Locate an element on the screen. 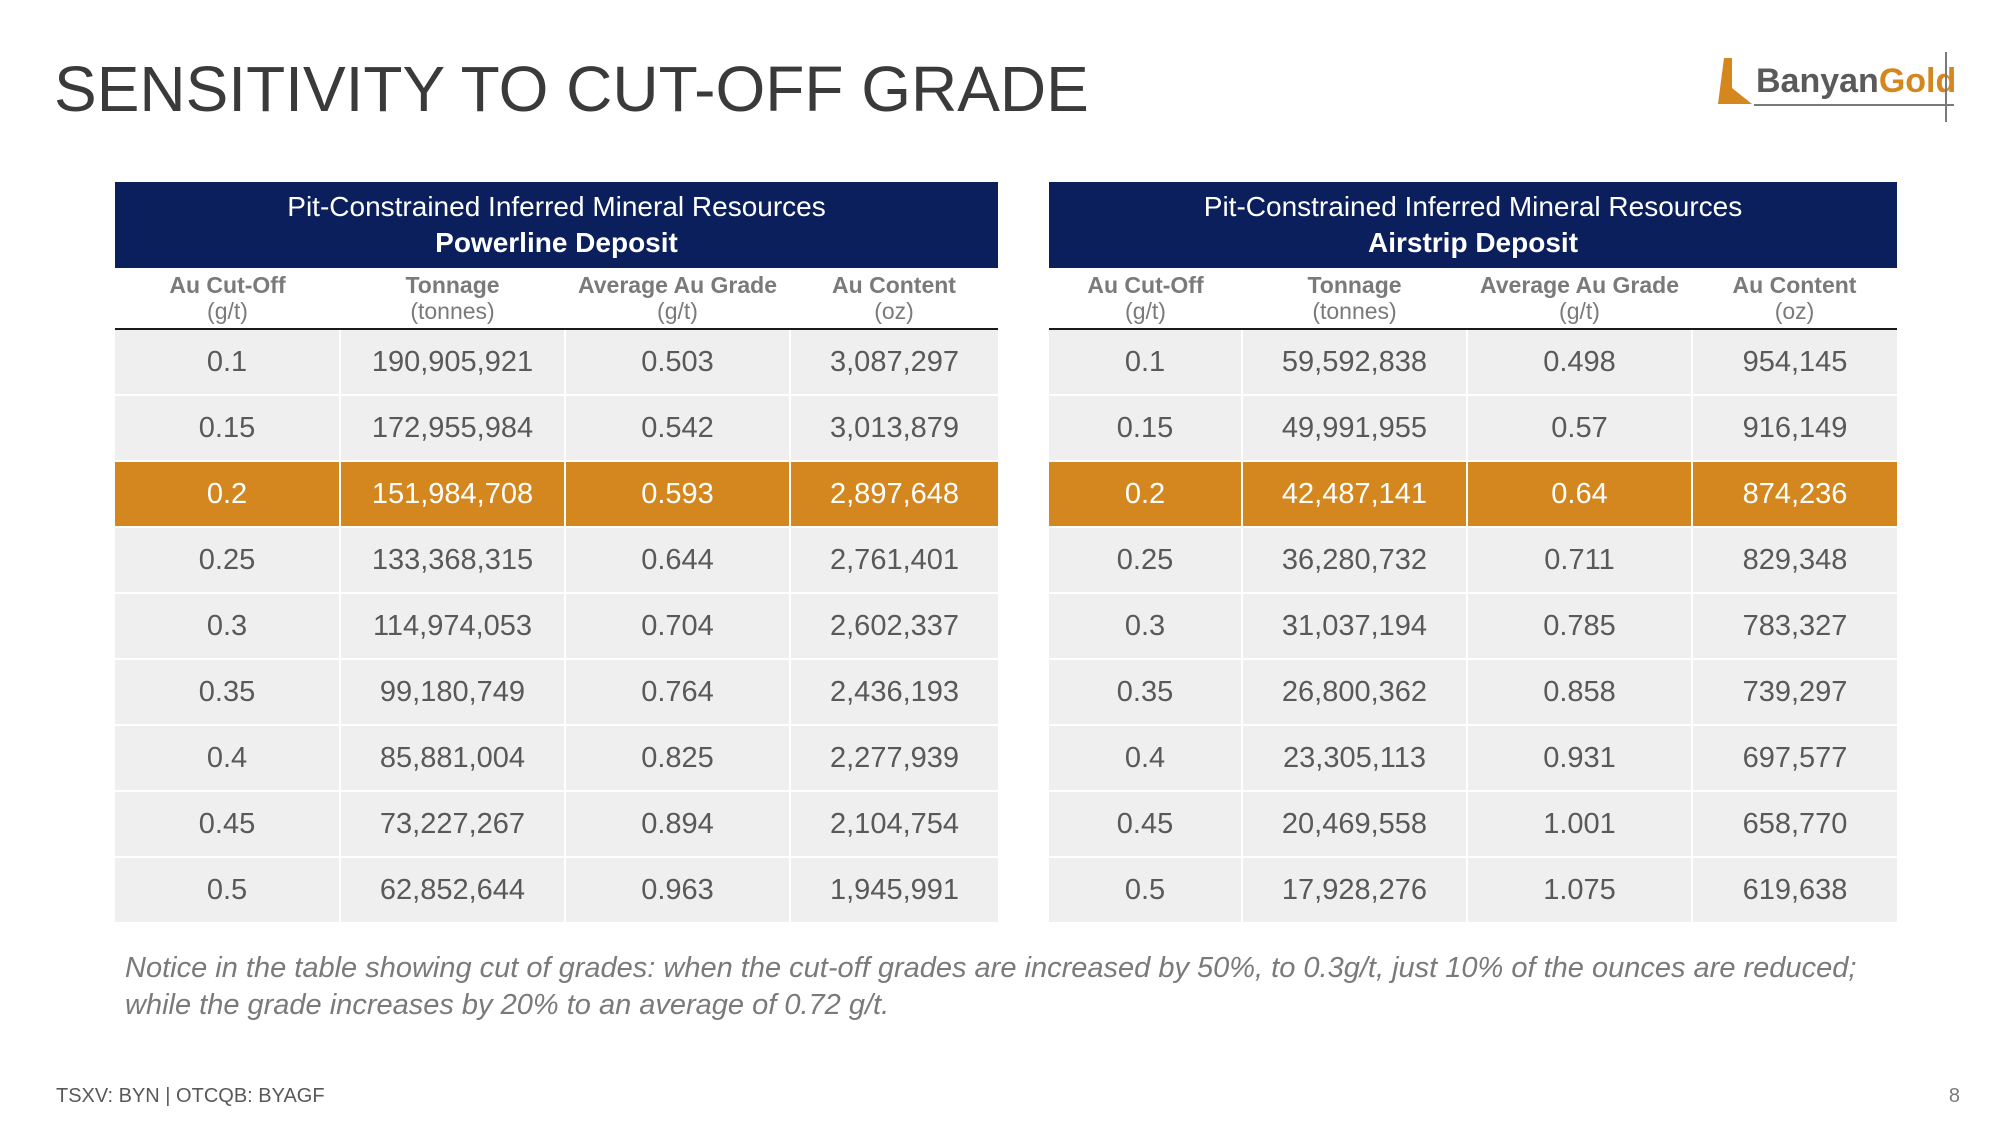 The image size is (2000, 1125). table-cell: 172,955,984 is located at coordinates (453, 428).